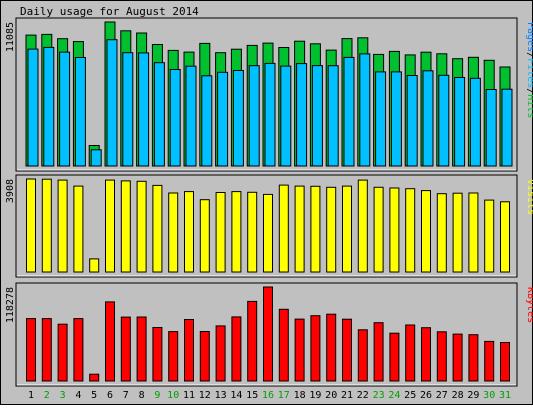  What do you see at coordinates (10, 305) in the screenshot?
I see `y-max-label: 118278` at bounding box center [10, 305].